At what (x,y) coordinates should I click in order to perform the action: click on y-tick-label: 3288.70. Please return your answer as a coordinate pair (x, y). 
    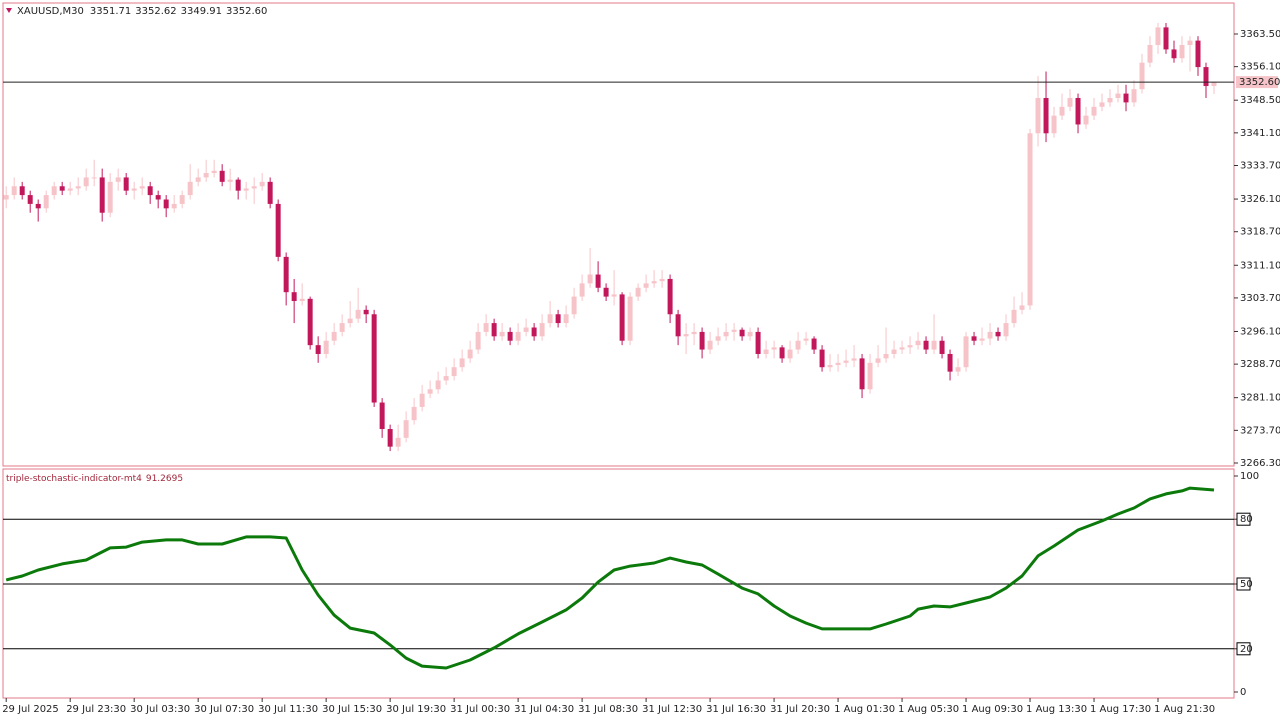
    Looking at the image, I should click on (1260, 364).